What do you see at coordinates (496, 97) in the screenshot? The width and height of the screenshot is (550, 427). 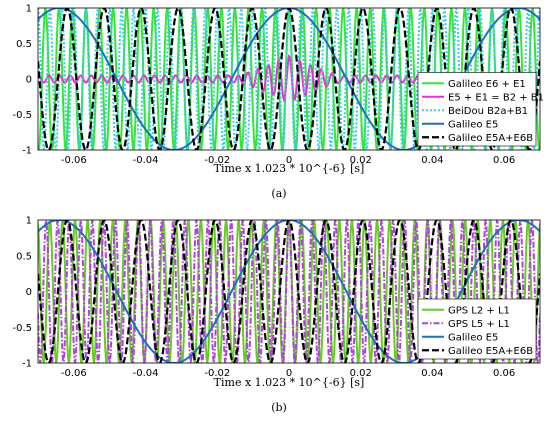 I see `legend-entry: E5 + E1 = B2 + B1` at bounding box center [496, 97].